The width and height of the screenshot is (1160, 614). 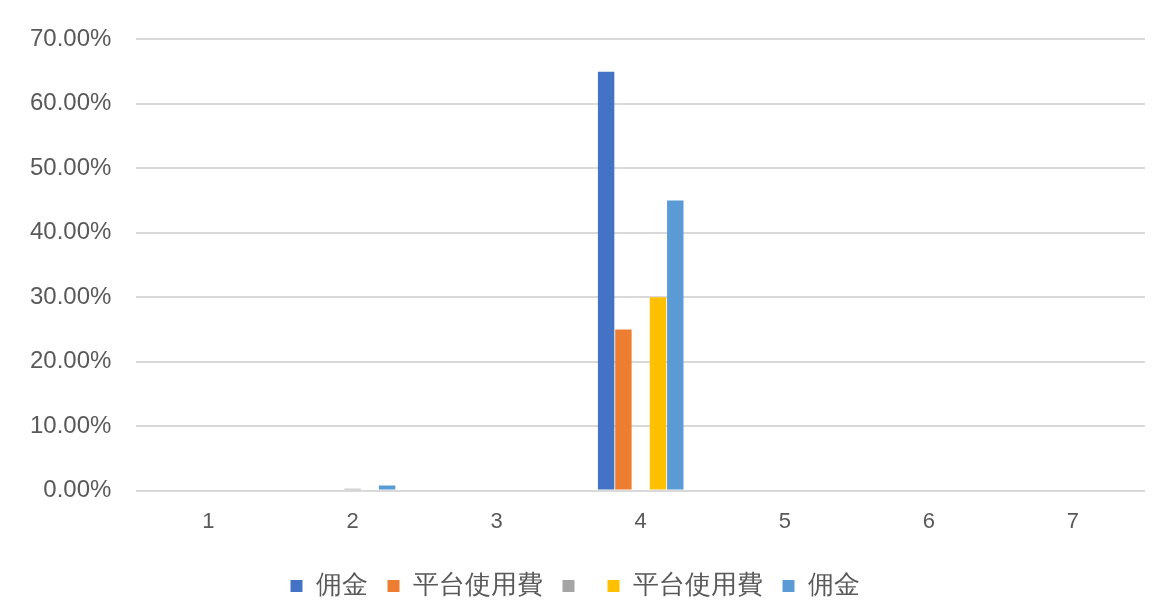 I want to click on x-tick-label: 5, so click(x=784, y=520).